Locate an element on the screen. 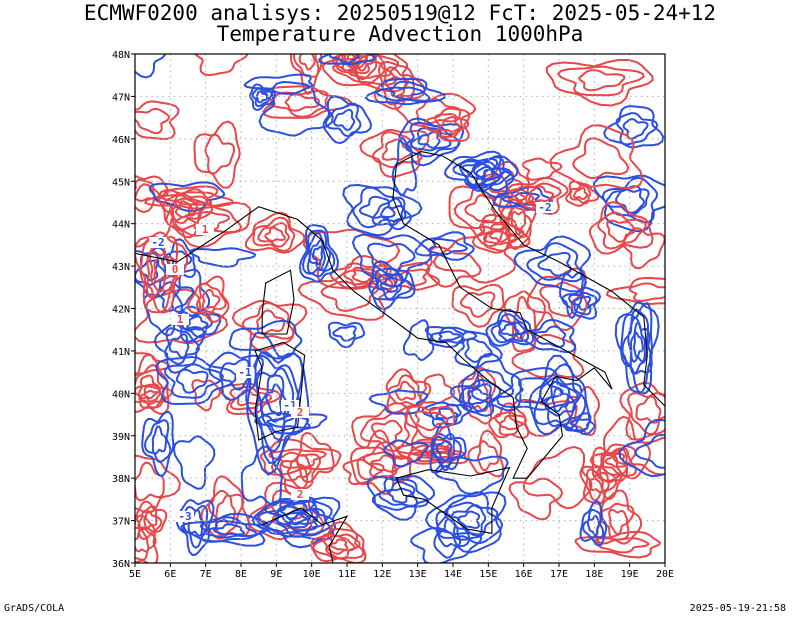 Image resolution: width=800 pixels, height=618 pixels. contour-label-bg is located at coordinates (180, 319).